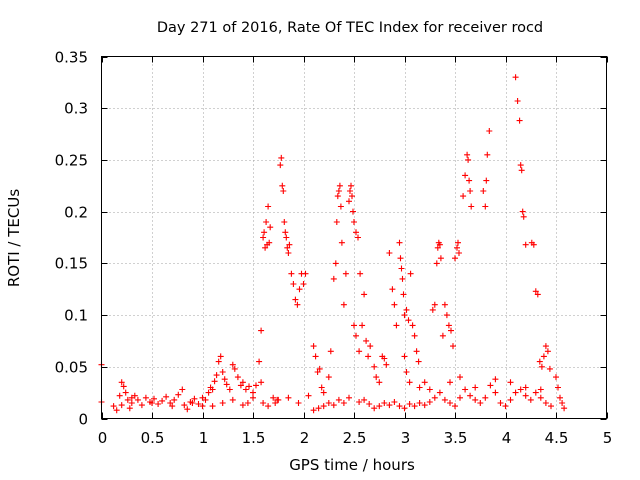 The width and height of the screenshot is (640, 480). I want to click on y-tick-label: 0.25, so click(71, 161).